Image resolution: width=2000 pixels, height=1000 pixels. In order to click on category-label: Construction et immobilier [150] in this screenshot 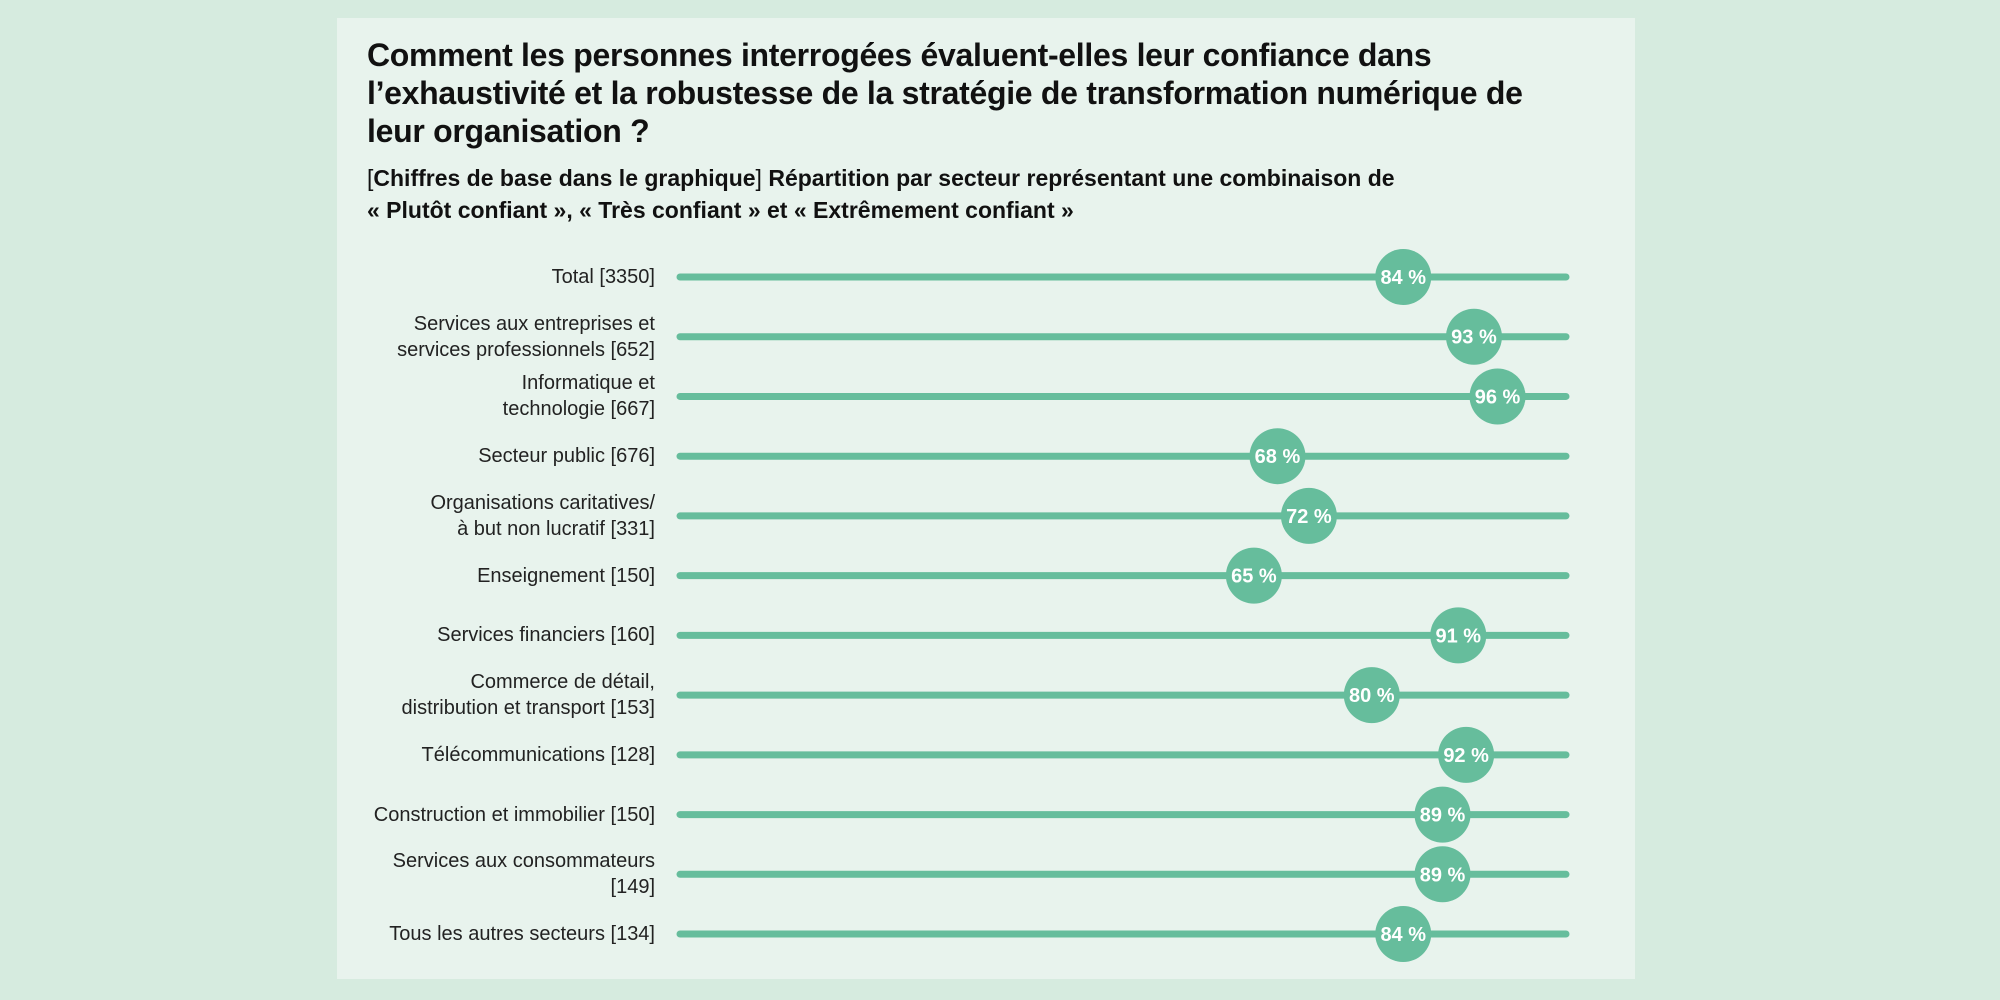, I will do `click(475, 815)`.